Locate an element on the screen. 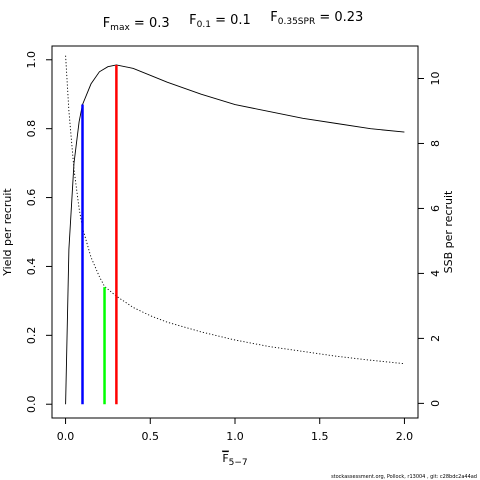  x-tick-label: 0.5 is located at coordinates (151, 436).